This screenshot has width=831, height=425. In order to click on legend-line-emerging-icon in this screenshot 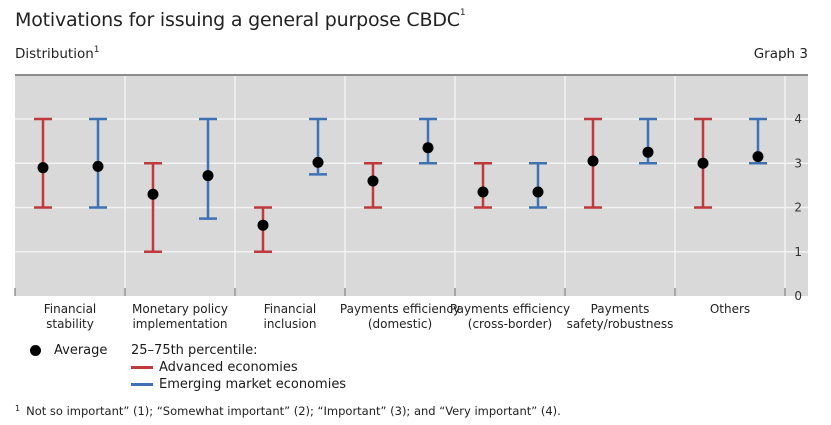, I will do `click(142, 384)`.